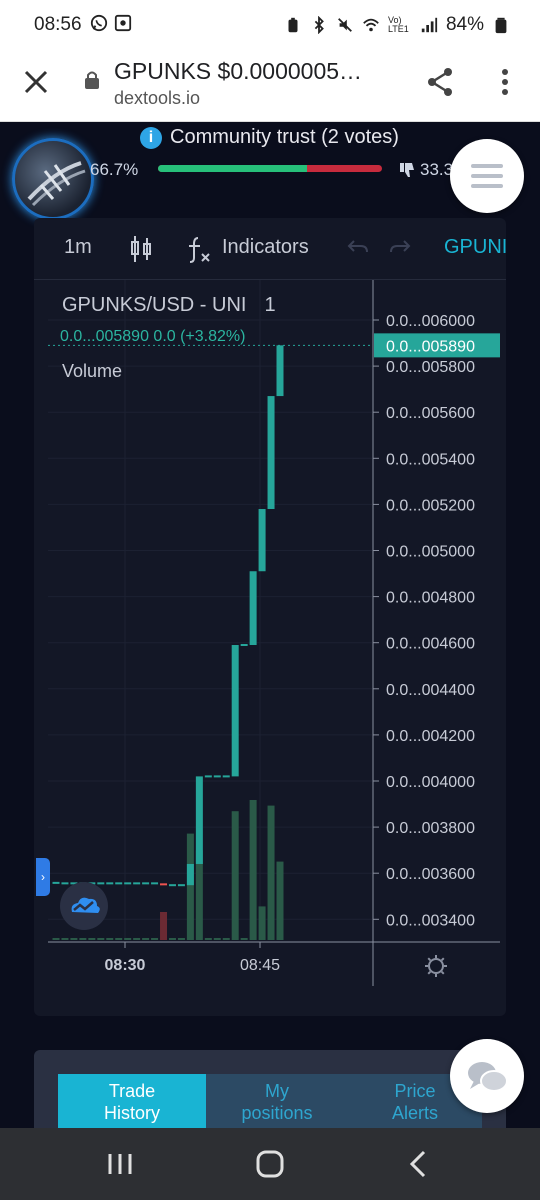 The image size is (540, 1200). I want to click on trust-ratio-bar, so click(270, 168).